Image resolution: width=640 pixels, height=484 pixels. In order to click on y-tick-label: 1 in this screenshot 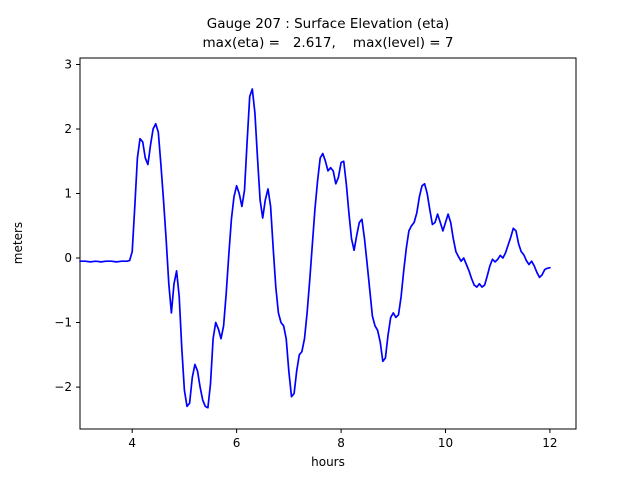, I will do `click(68, 194)`.